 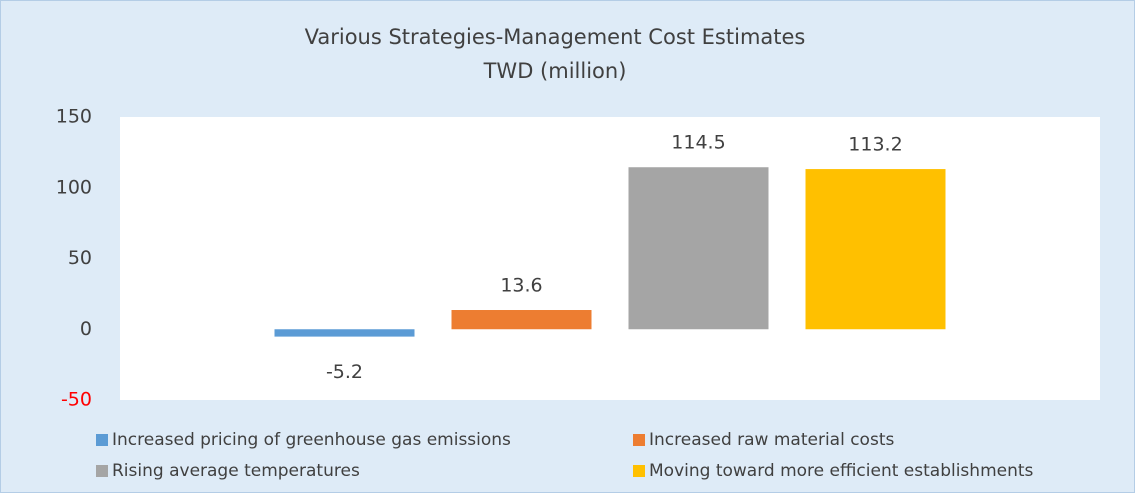 I want to click on chart-subtitle: TWD (million), so click(x=555, y=71).